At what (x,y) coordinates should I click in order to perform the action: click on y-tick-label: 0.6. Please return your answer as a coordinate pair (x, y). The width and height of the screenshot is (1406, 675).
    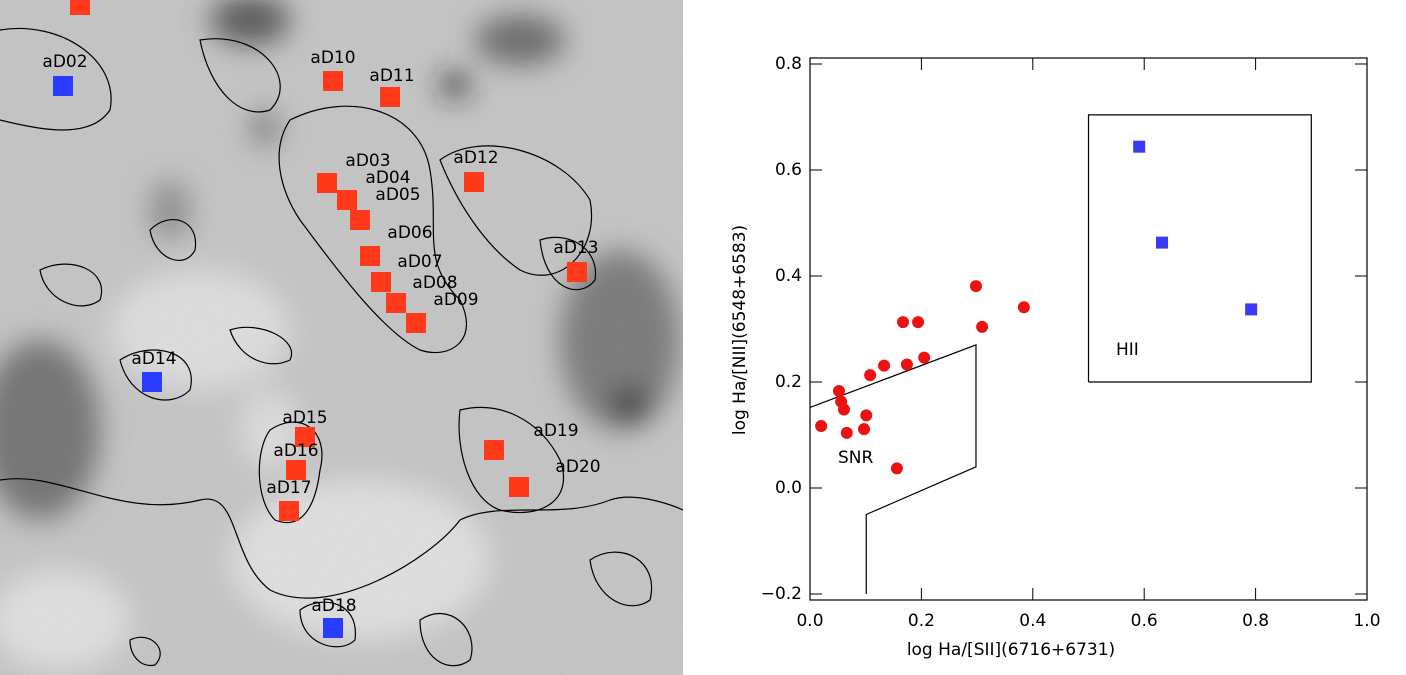
    Looking at the image, I should click on (788, 170).